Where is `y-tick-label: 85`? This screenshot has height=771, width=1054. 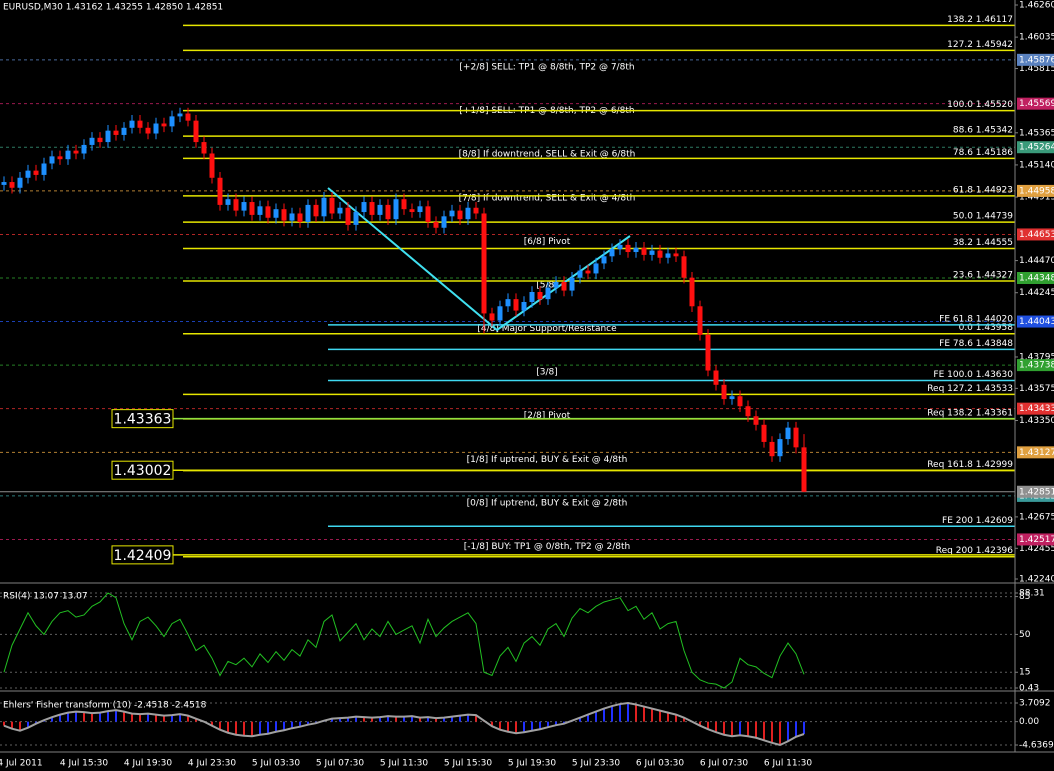 y-tick-label: 85 is located at coordinates (1024, 597).